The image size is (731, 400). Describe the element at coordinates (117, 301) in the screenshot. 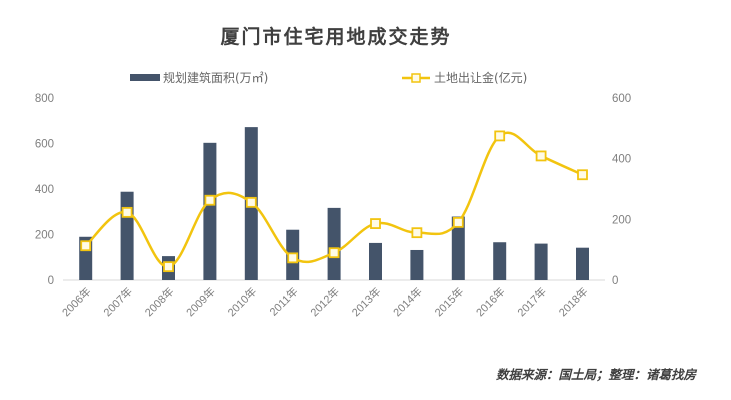

I see `x-axis-tick: 2007年` at that location.